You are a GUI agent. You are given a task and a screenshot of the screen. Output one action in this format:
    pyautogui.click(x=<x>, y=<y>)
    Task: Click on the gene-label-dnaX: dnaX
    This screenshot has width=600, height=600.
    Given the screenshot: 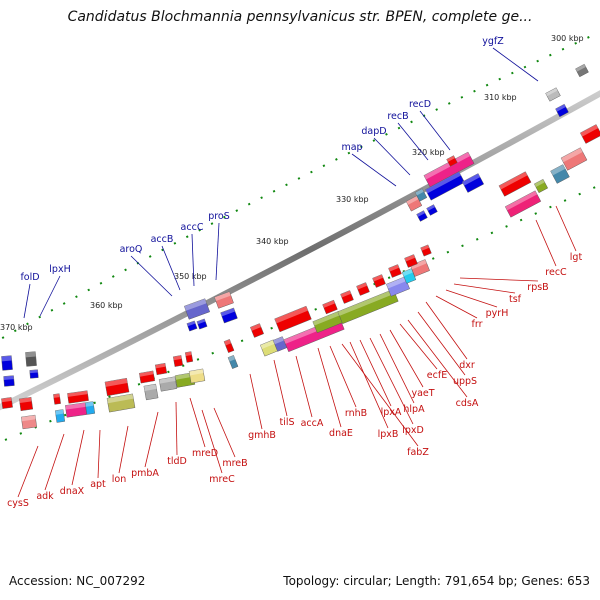 What is the action you would take?
    pyautogui.click(x=72, y=491)
    